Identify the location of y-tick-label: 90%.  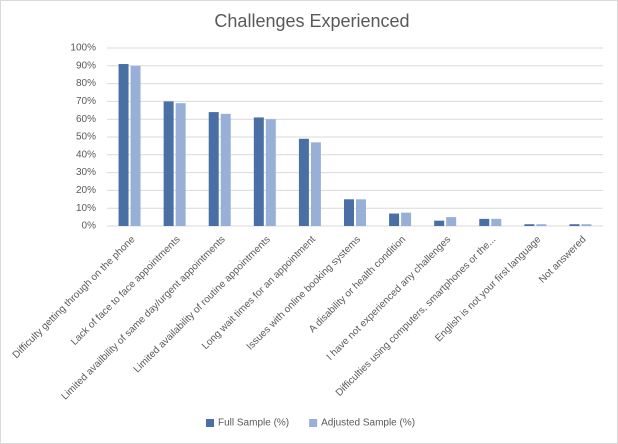
(86, 65).